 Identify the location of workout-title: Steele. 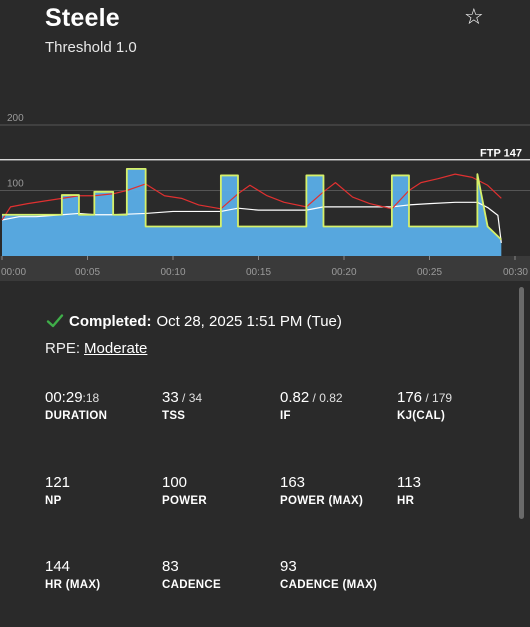
(82, 18).